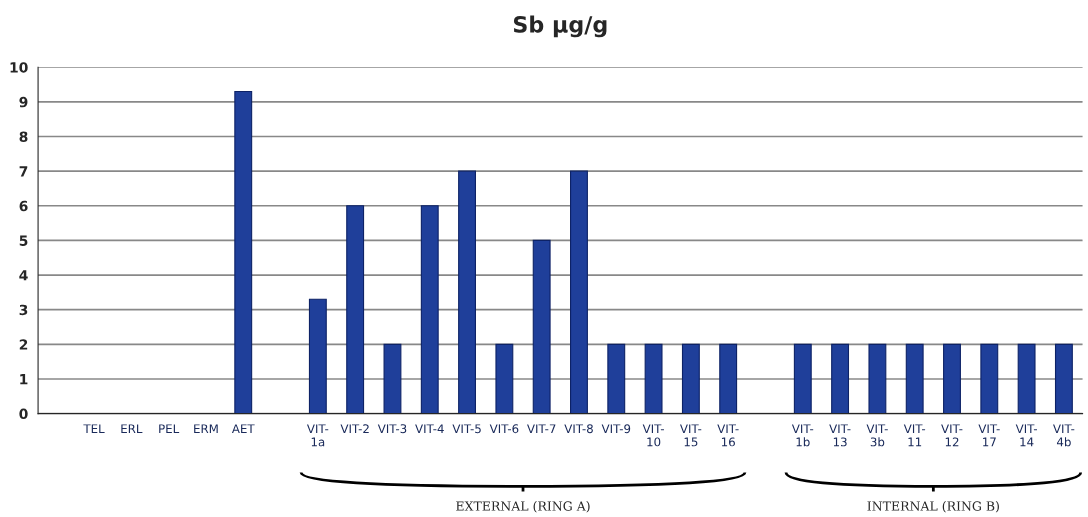 The image size is (1088, 517). I want to click on x-tick-label: VIT-3, so click(392, 429).